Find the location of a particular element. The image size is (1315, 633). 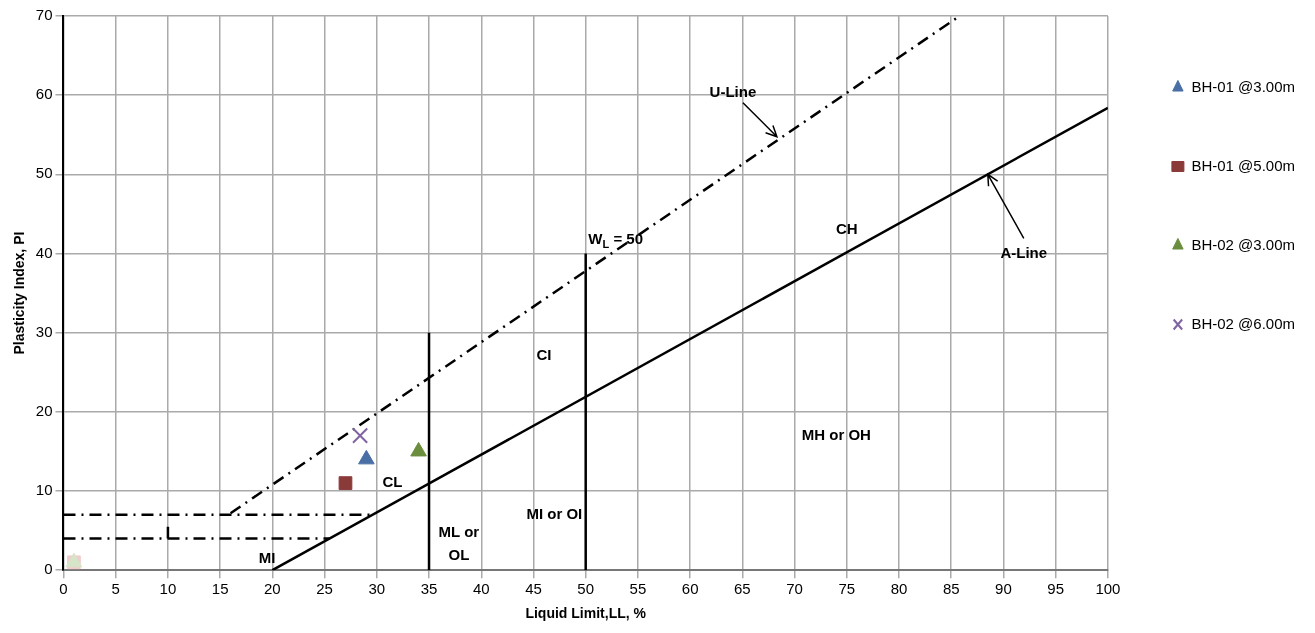

x-tick-label: 90 is located at coordinates (1003, 589).